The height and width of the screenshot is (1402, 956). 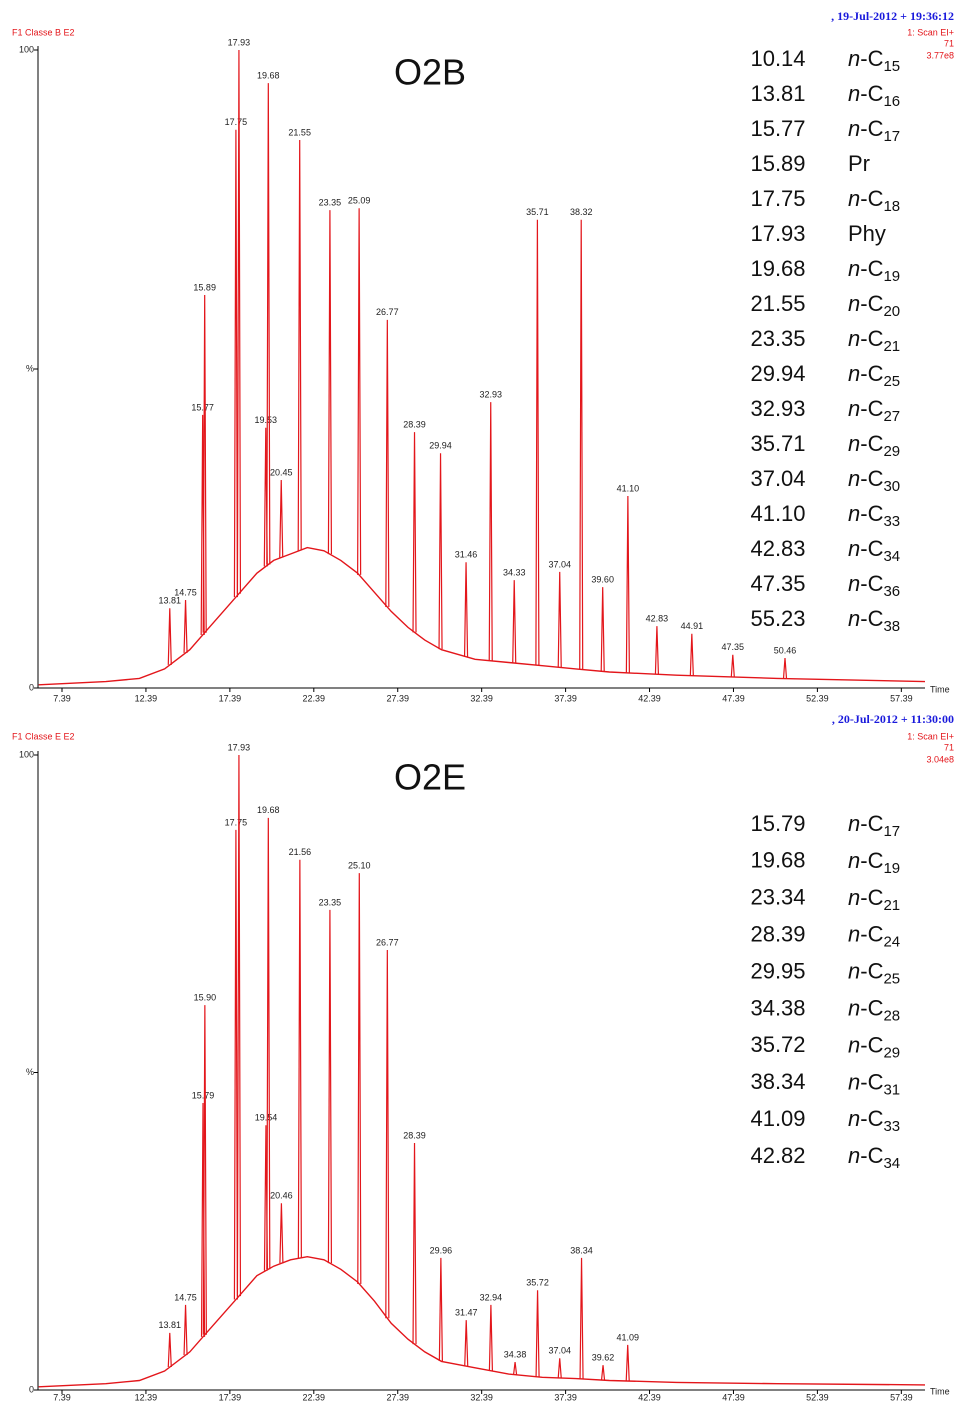 I want to click on peak-label: 26.77, so click(x=387, y=942).